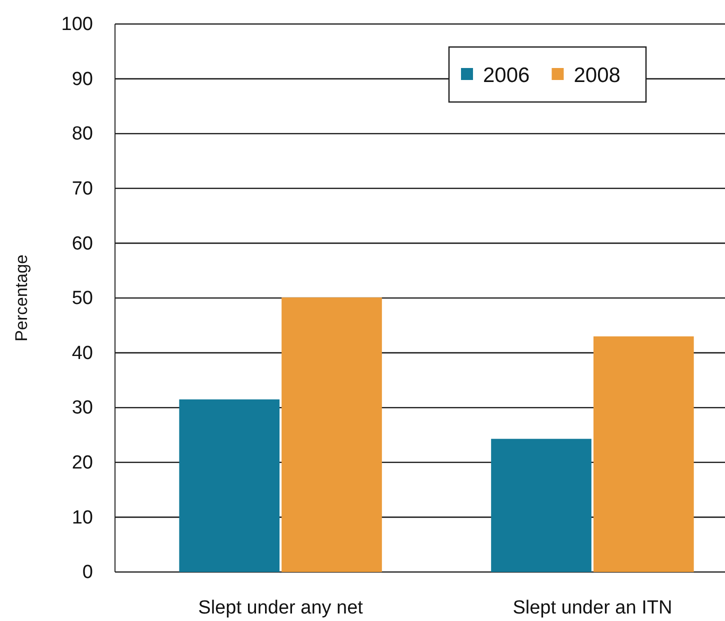  What do you see at coordinates (77, 25) in the screenshot?
I see `y-tick-label: 100` at bounding box center [77, 25].